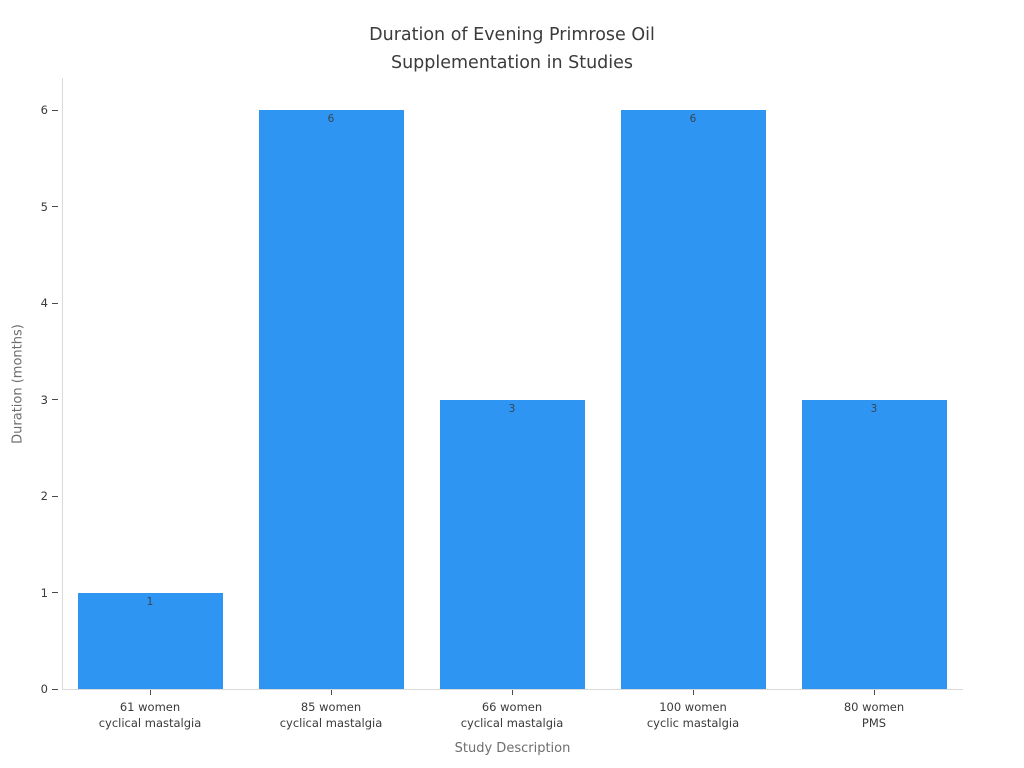  Describe the element at coordinates (512, 715) in the screenshot. I see `x-tick-label: 66 women cyclical mastalgia` at that location.